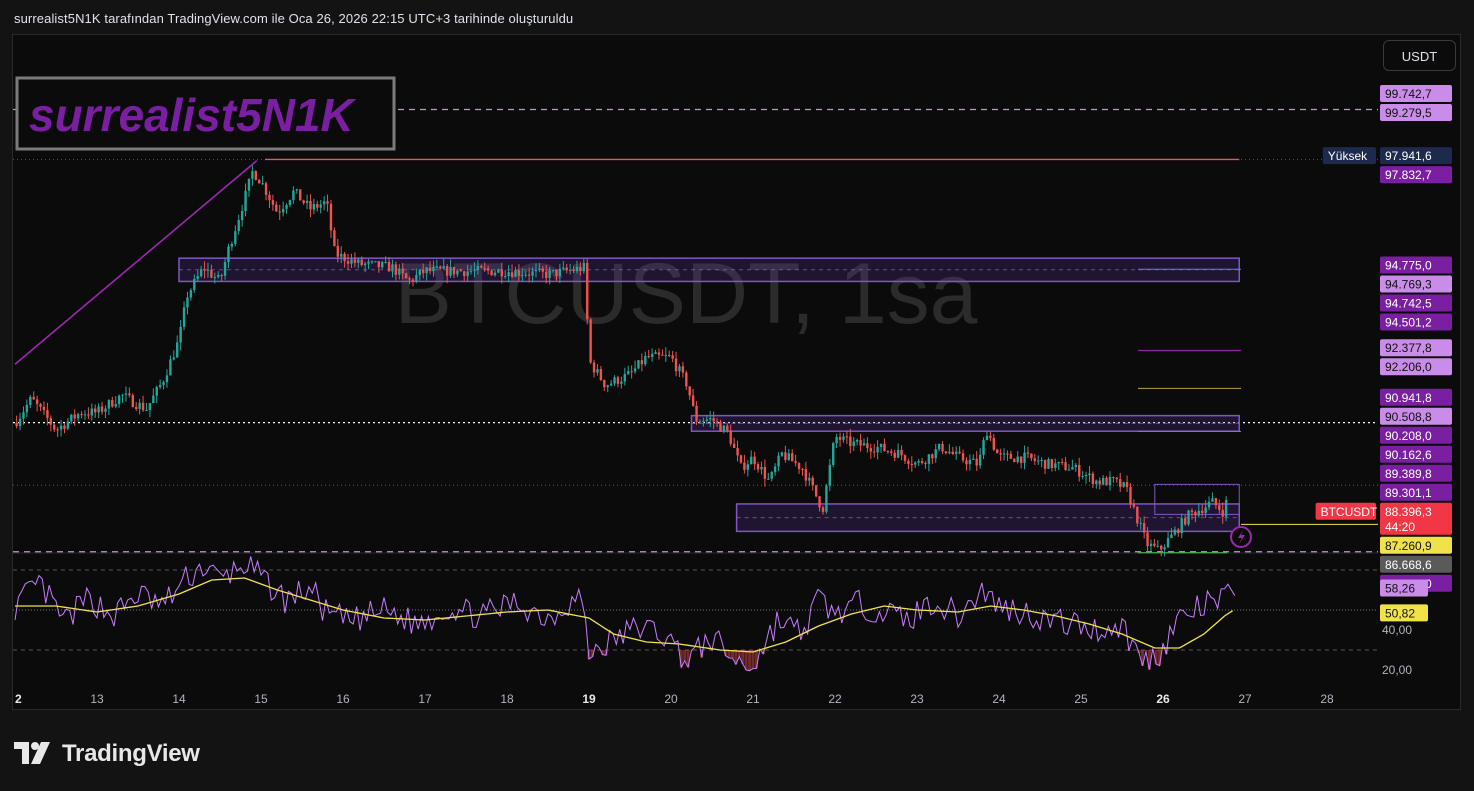 The height and width of the screenshot is (791, 1474). What do you see at coordinates (1349, 512) in the screenshot?
I see `price-tag-16: BTCUSDT` at bounding box center [1349, 512].